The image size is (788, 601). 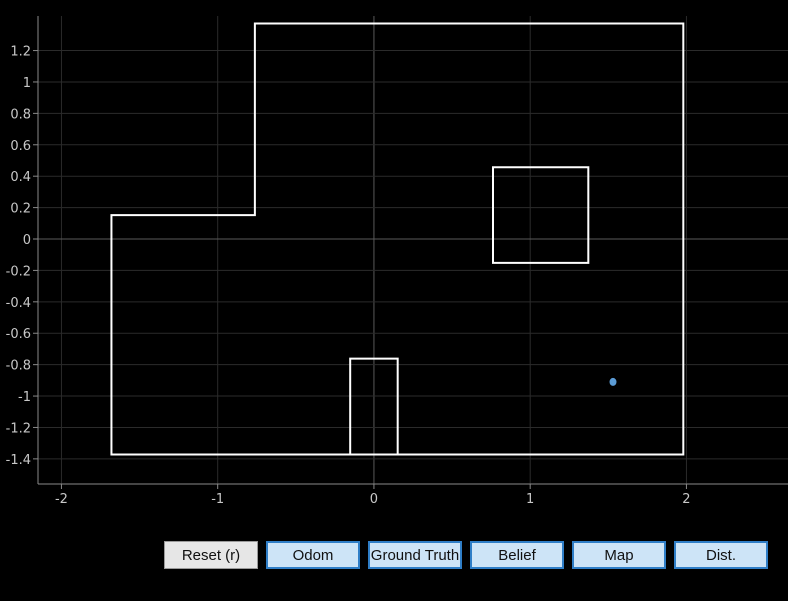 What do you see at coordinates (613, 381) in the screenshot?
I see `robot-position-marker` at bounding box center [613, 381].